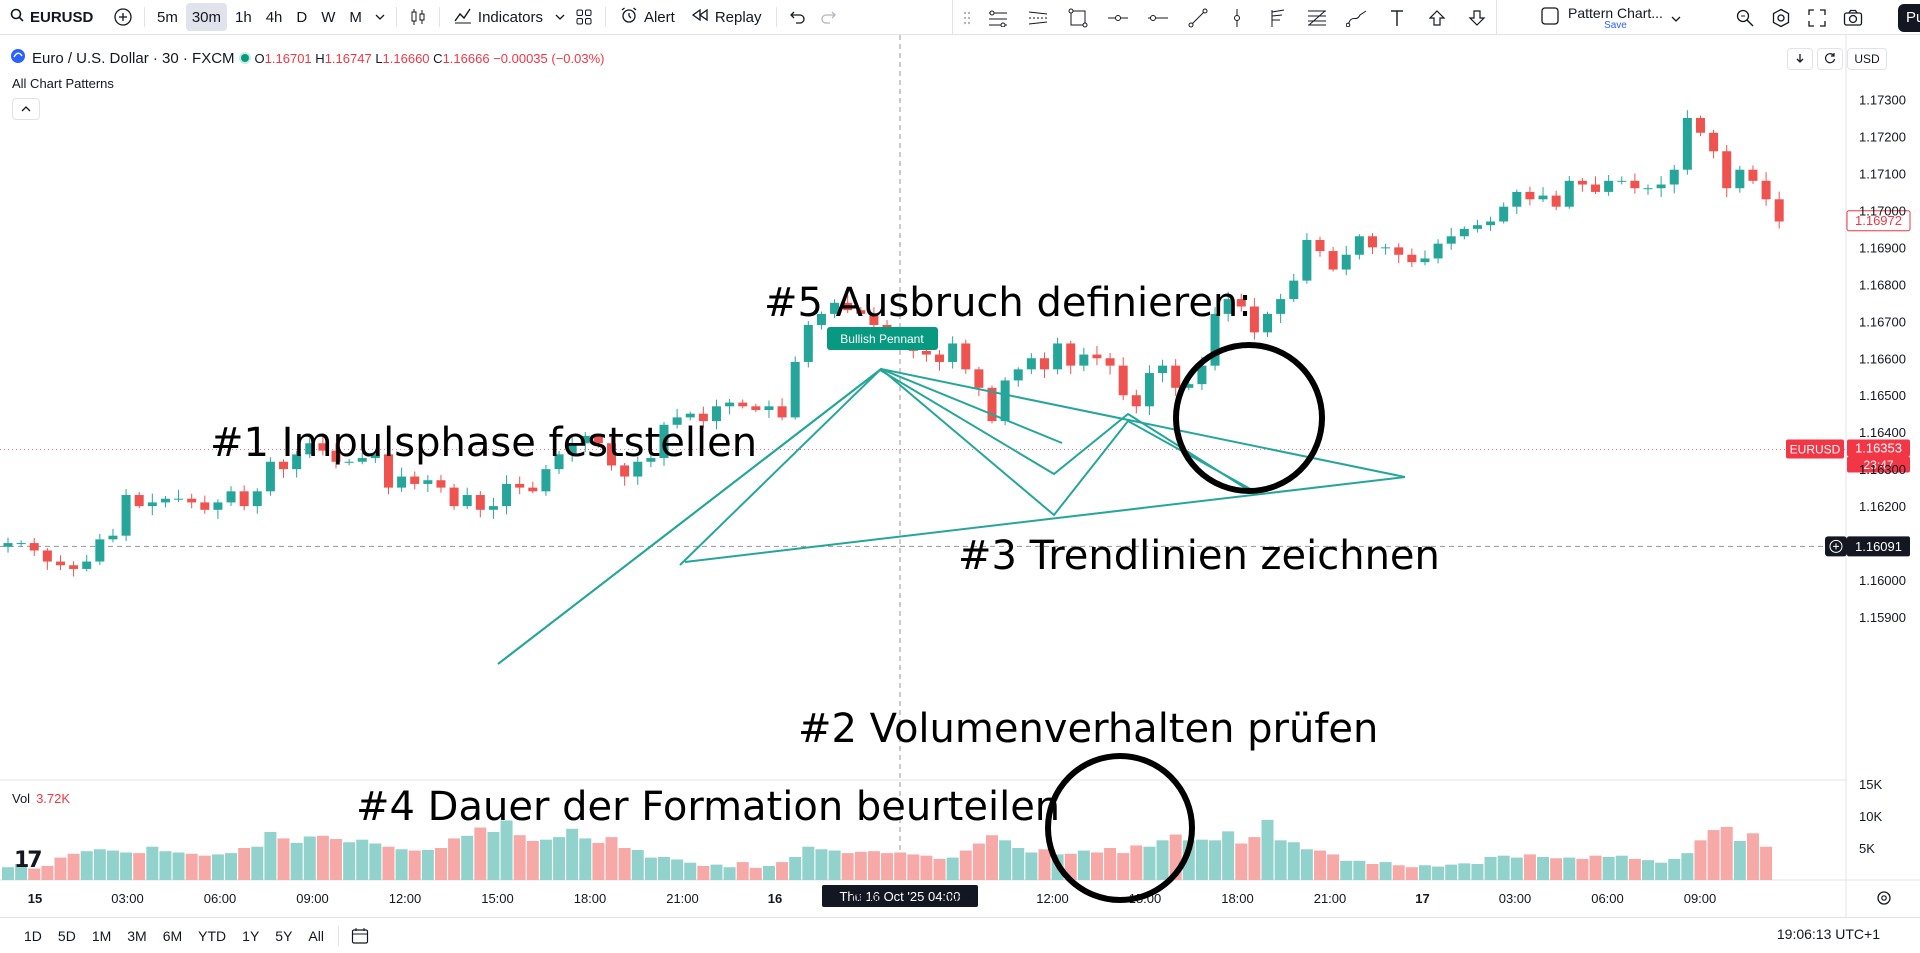 Image resolution: width=1920 pixels, height=953 pixels. What do you see at coordinates (133, 58) in the screenshot?
I see `legend-title: Euro / U.S. Dollar · 30 · FXCM` at bounding box center [133, 58].